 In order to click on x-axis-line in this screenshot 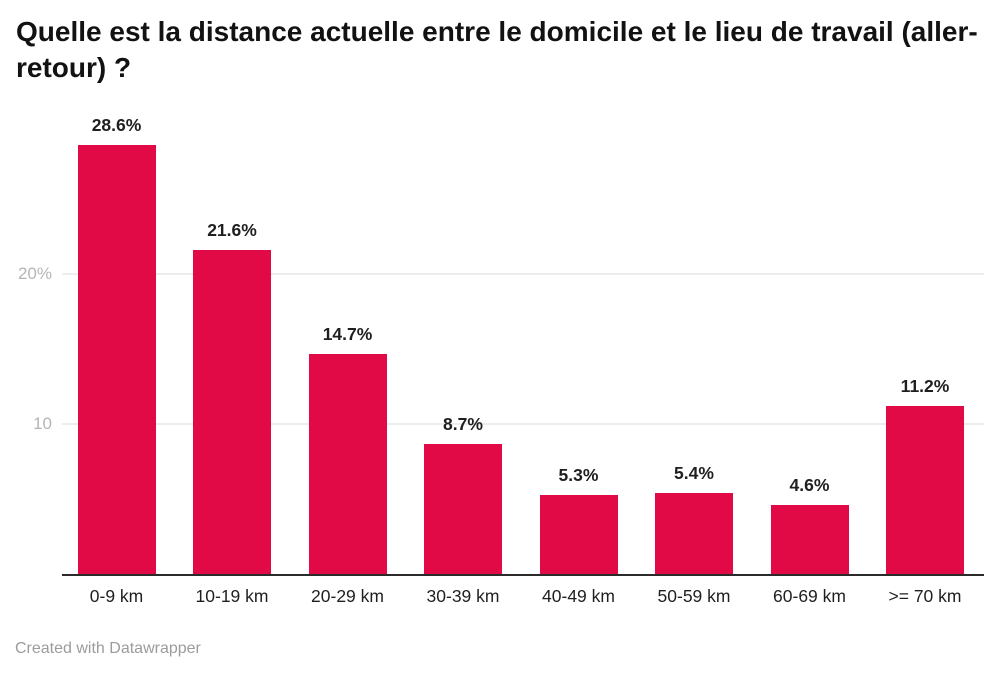, I will do `click(523, 575)`.